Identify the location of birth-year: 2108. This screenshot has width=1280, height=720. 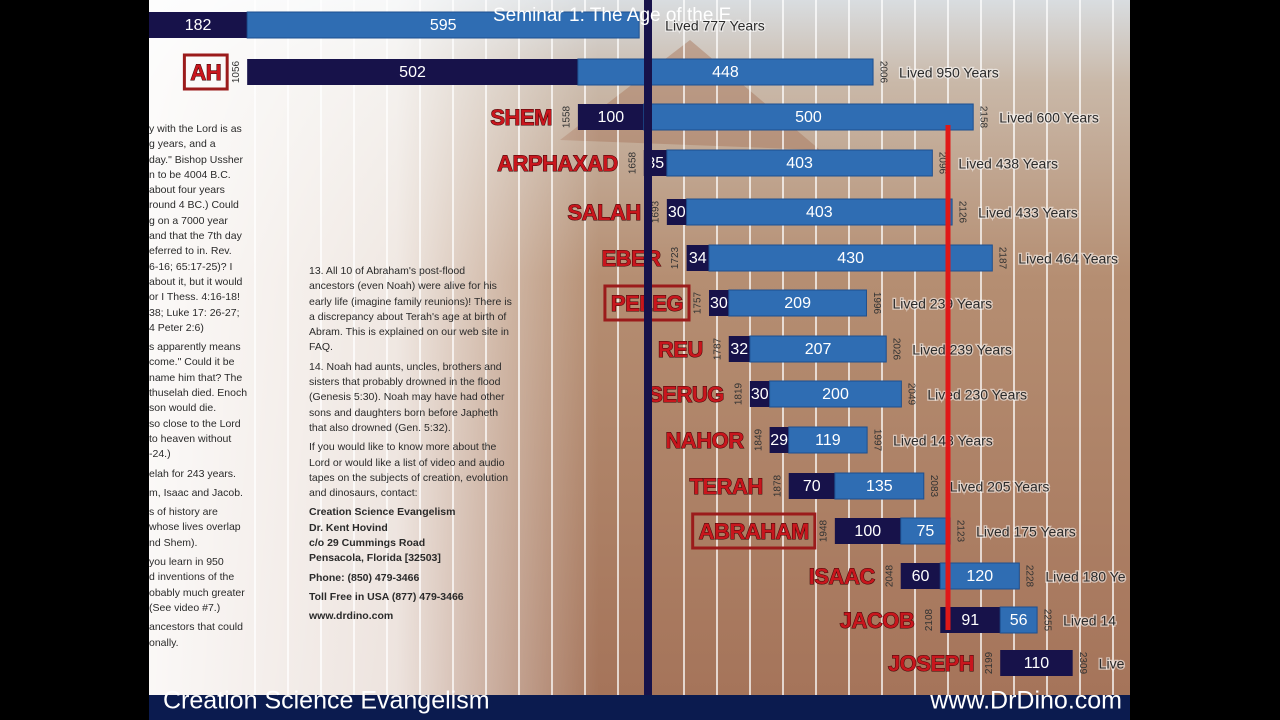
(929, 619).